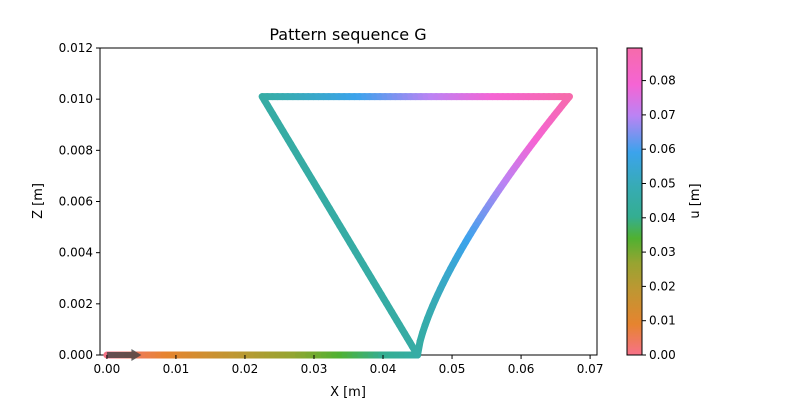 This screenshot has height=400, width=800. What do you see at coordinates (76, 48) in the screenshot?
I see `y-tick-label: 0.012` at bounding box center [76, 48].